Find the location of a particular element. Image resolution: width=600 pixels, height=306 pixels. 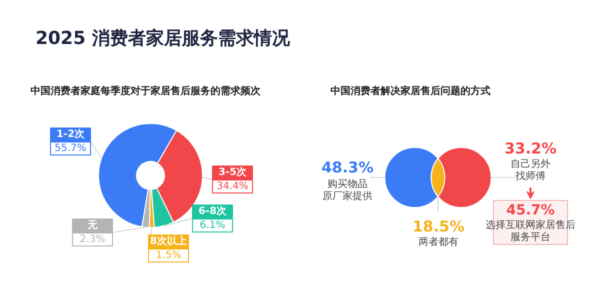

data-label: 34.4% is located at coordinates (232, 186).